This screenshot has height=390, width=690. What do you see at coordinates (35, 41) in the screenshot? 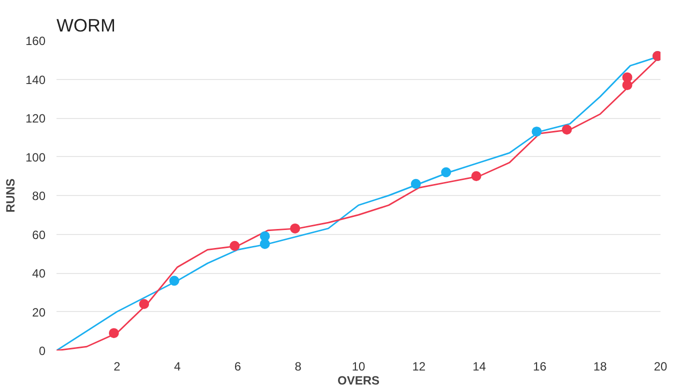
I see `y-tick-label: 160` at bounding box center [35, 41].